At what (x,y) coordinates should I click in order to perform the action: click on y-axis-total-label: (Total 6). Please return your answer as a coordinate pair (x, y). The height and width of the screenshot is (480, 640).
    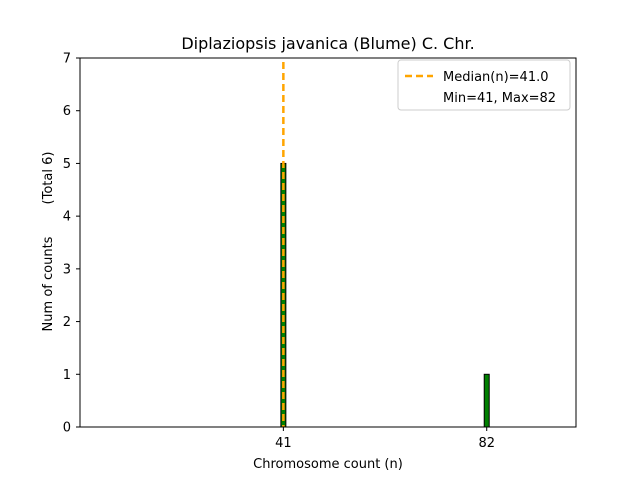
    Looking at the image, I should click on (48, 178).